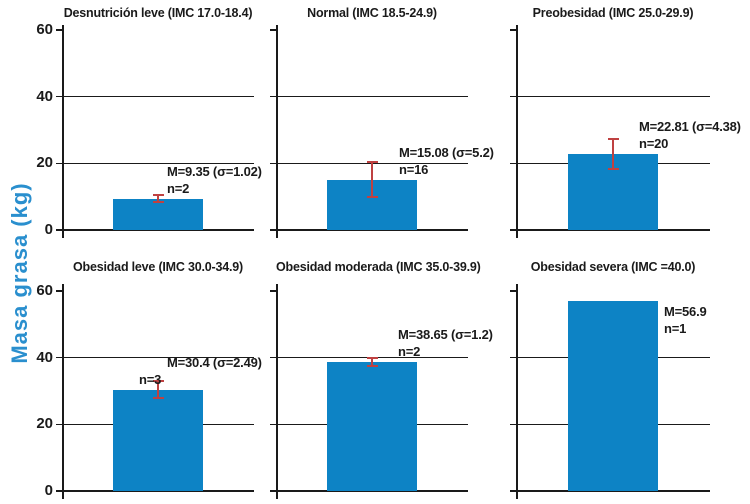  What do you see at coordinates (372, 13) in the screenshot?
I see `panel-title: Normal (IMC 18.5-24.9)` at bounding box center [372, 13].